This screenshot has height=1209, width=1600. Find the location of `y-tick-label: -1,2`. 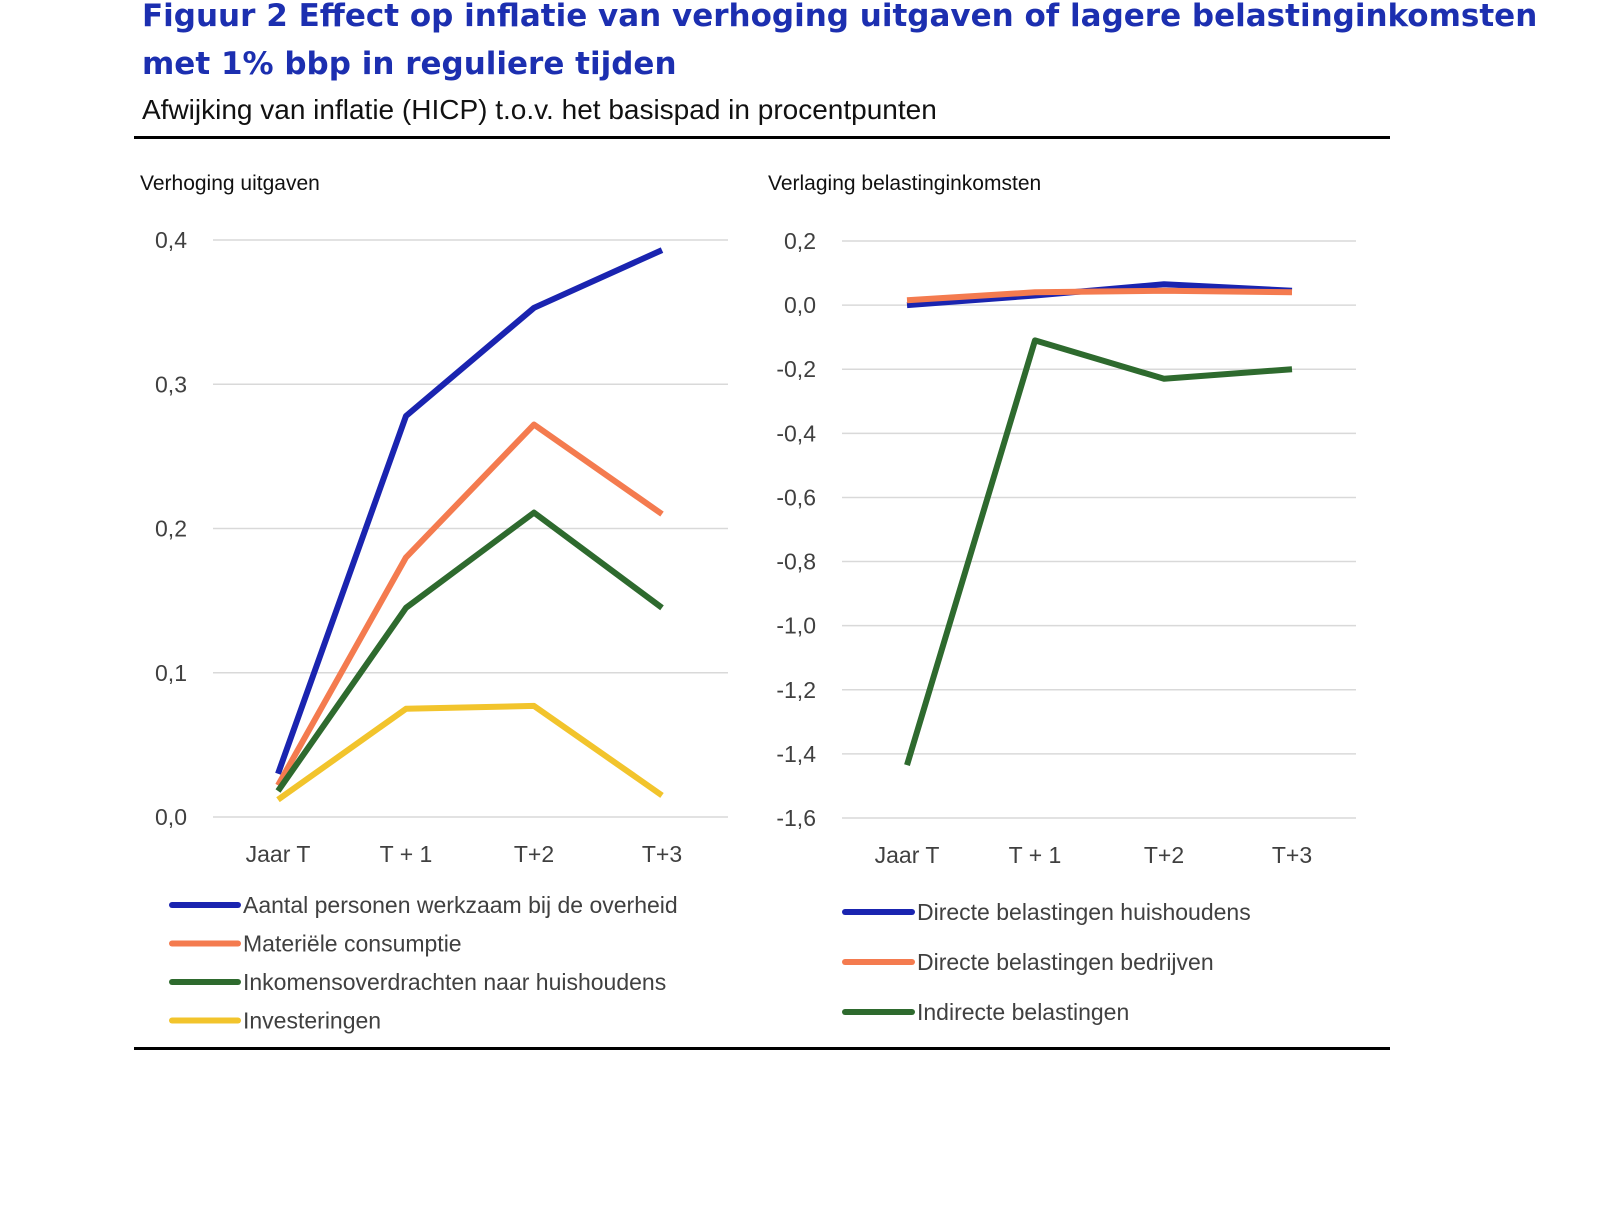

y-tick-label: -1,2 is located at coordinates (796, 690).